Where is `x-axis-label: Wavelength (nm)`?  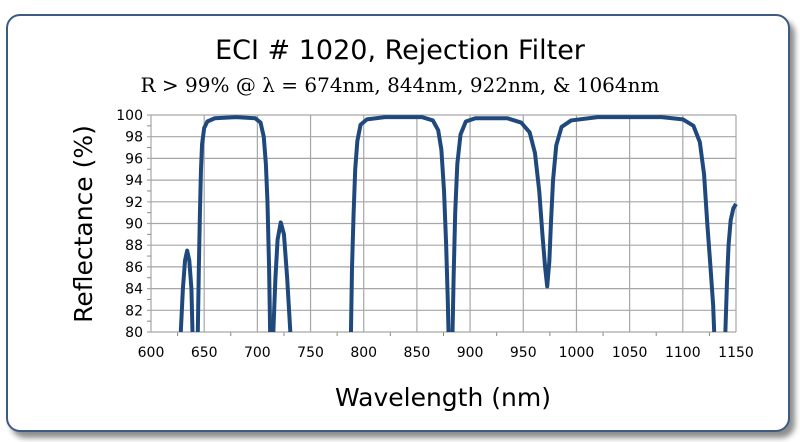
x-axis-label: Wavelength (nm) is located at coordinates (443, 397).